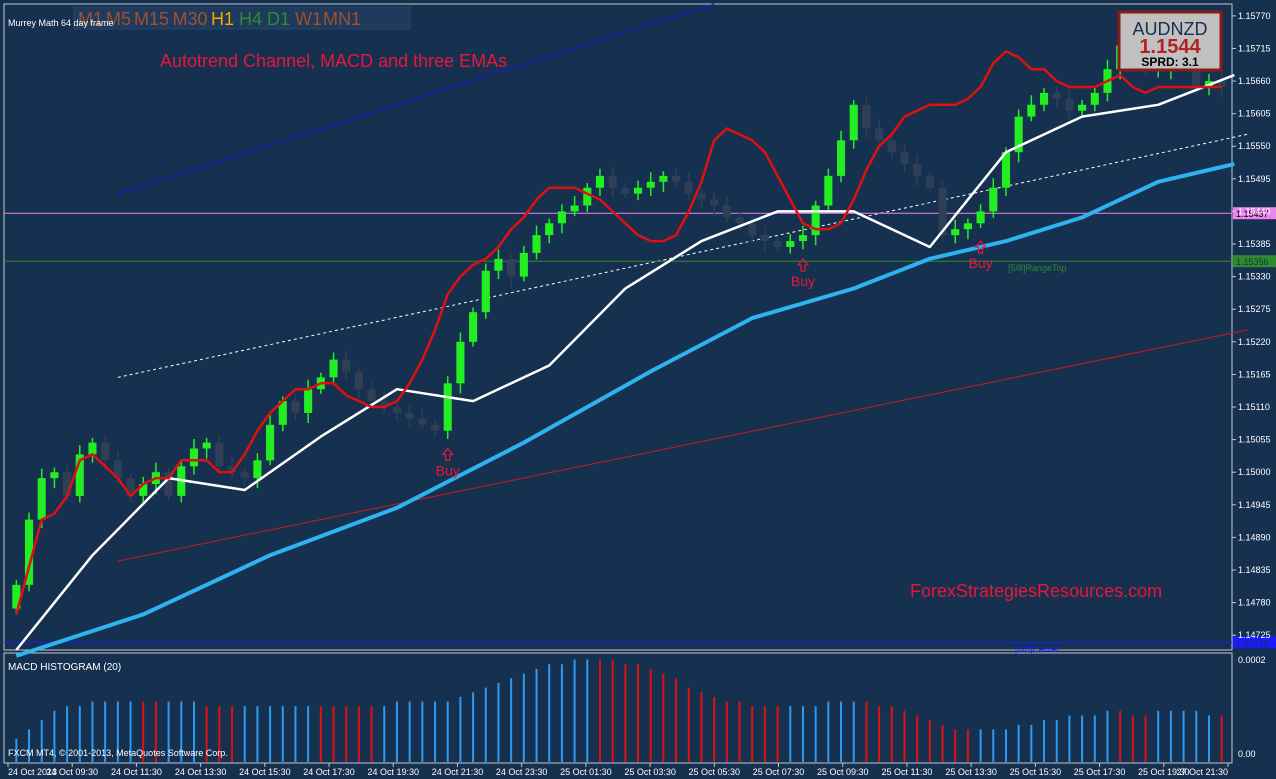 The image size is (1276, 779). What do you see at coordinates (278, 19) in the screenshot?
I see `timeframe-d1: D1` at bounding box center [278, 19].